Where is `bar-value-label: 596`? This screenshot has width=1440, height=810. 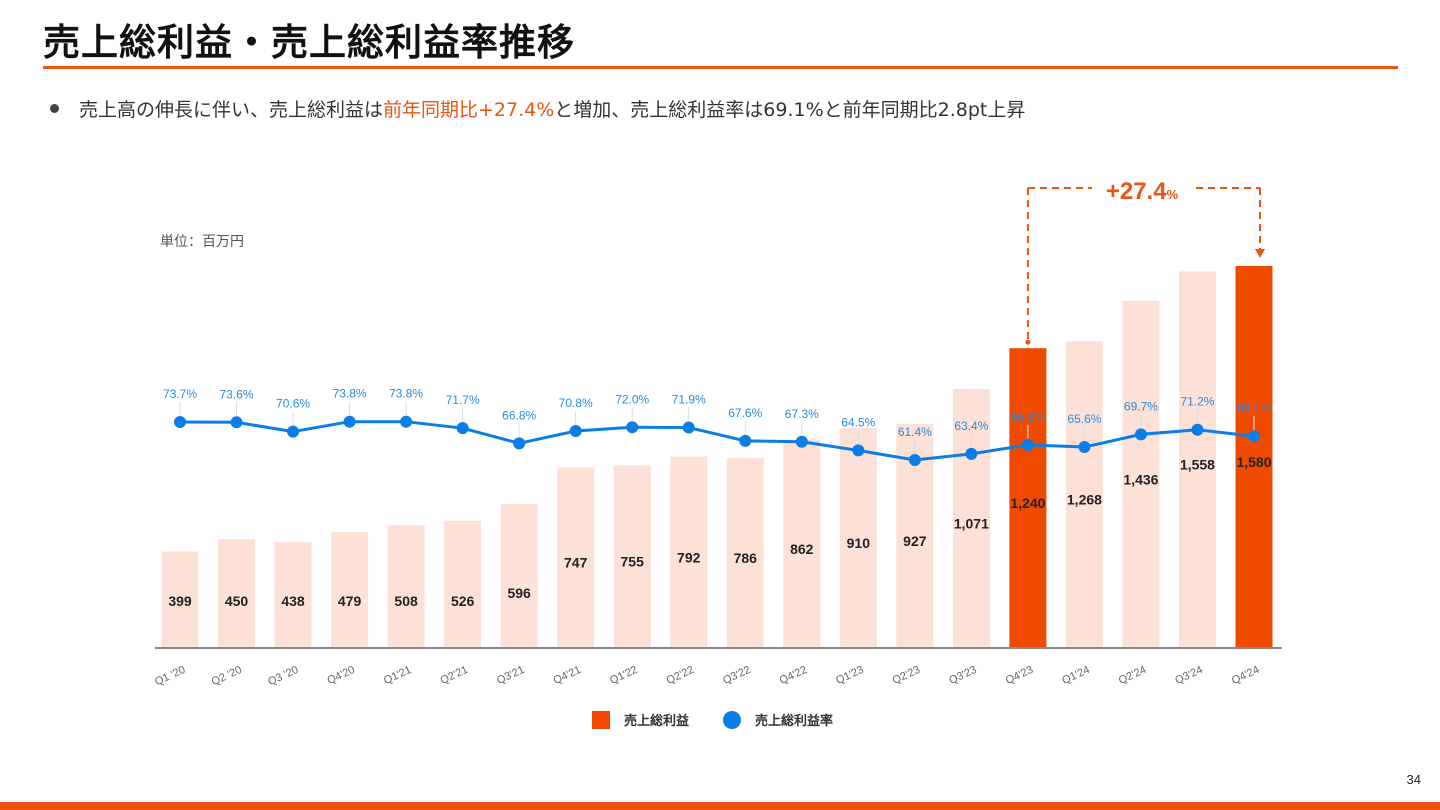 bar-value-label: 596 is located at coordinates (519, 593).